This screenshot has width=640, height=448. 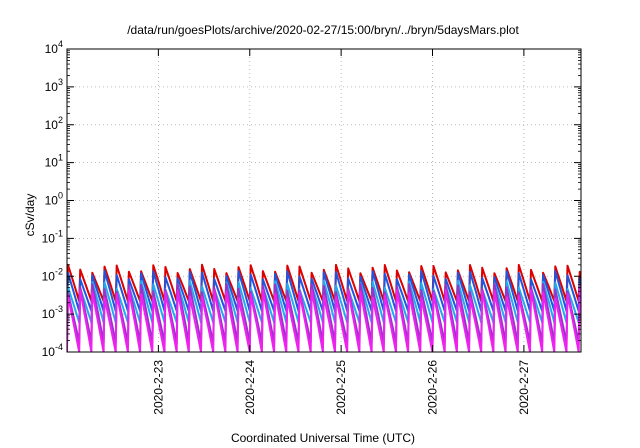 I want to click on series-line, so click(x=324, y=320).